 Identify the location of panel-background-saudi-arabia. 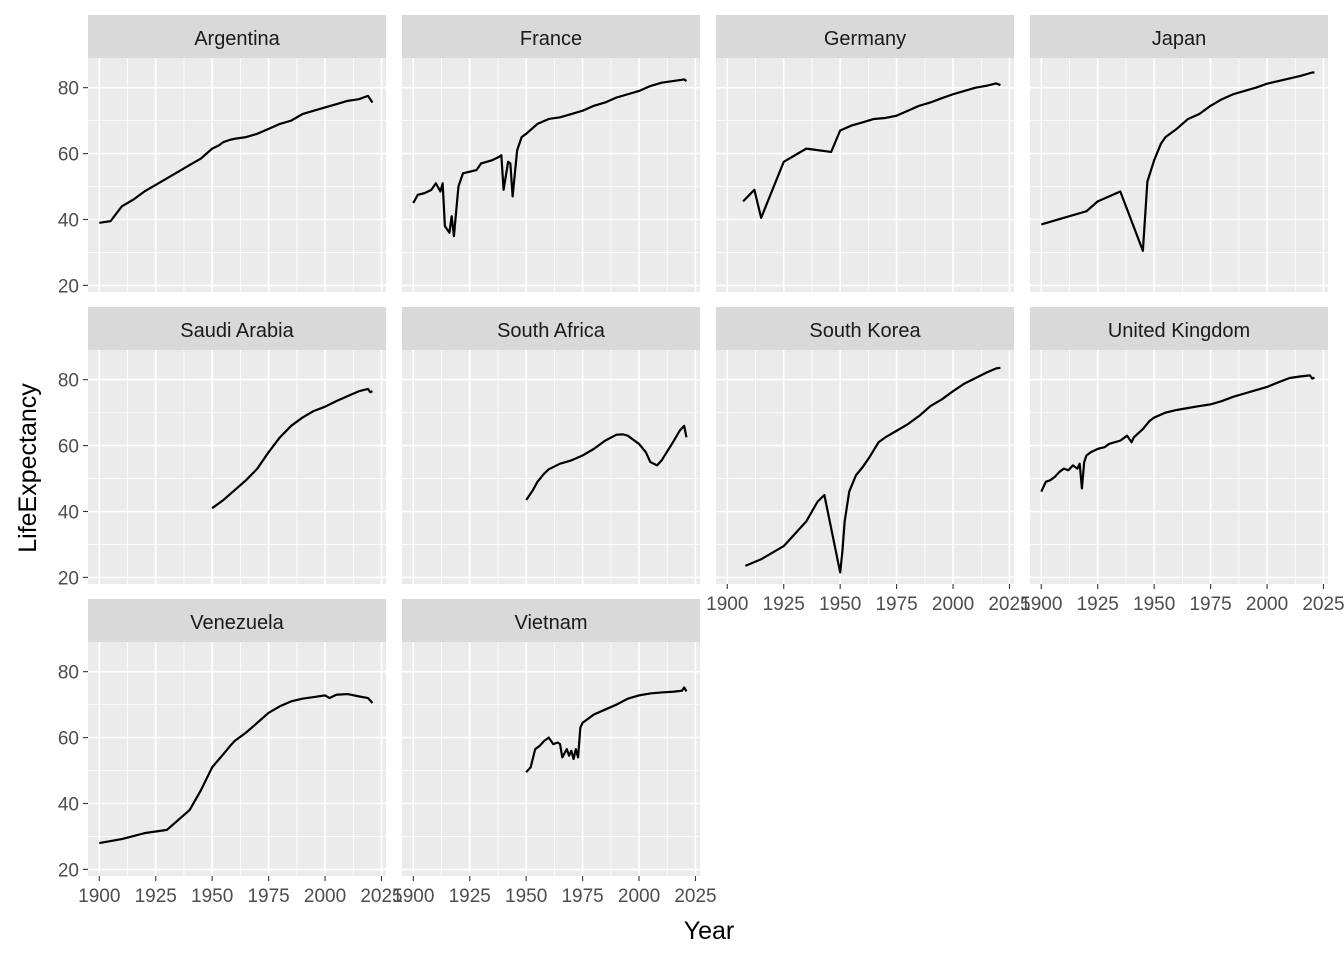
(237, 467).